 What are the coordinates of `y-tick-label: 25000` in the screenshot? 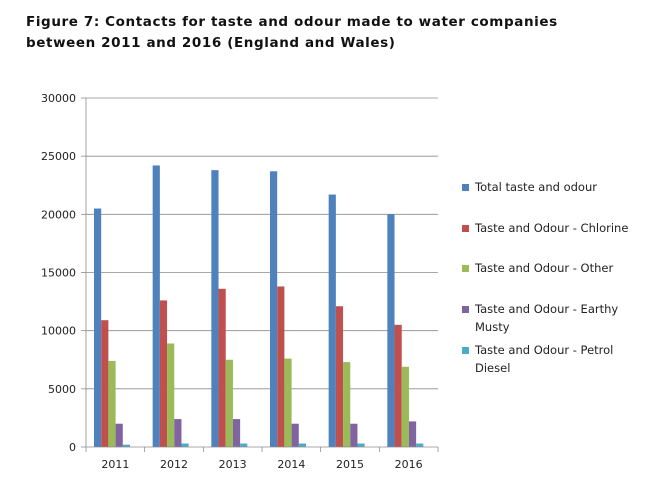 It's located at (58, 156).